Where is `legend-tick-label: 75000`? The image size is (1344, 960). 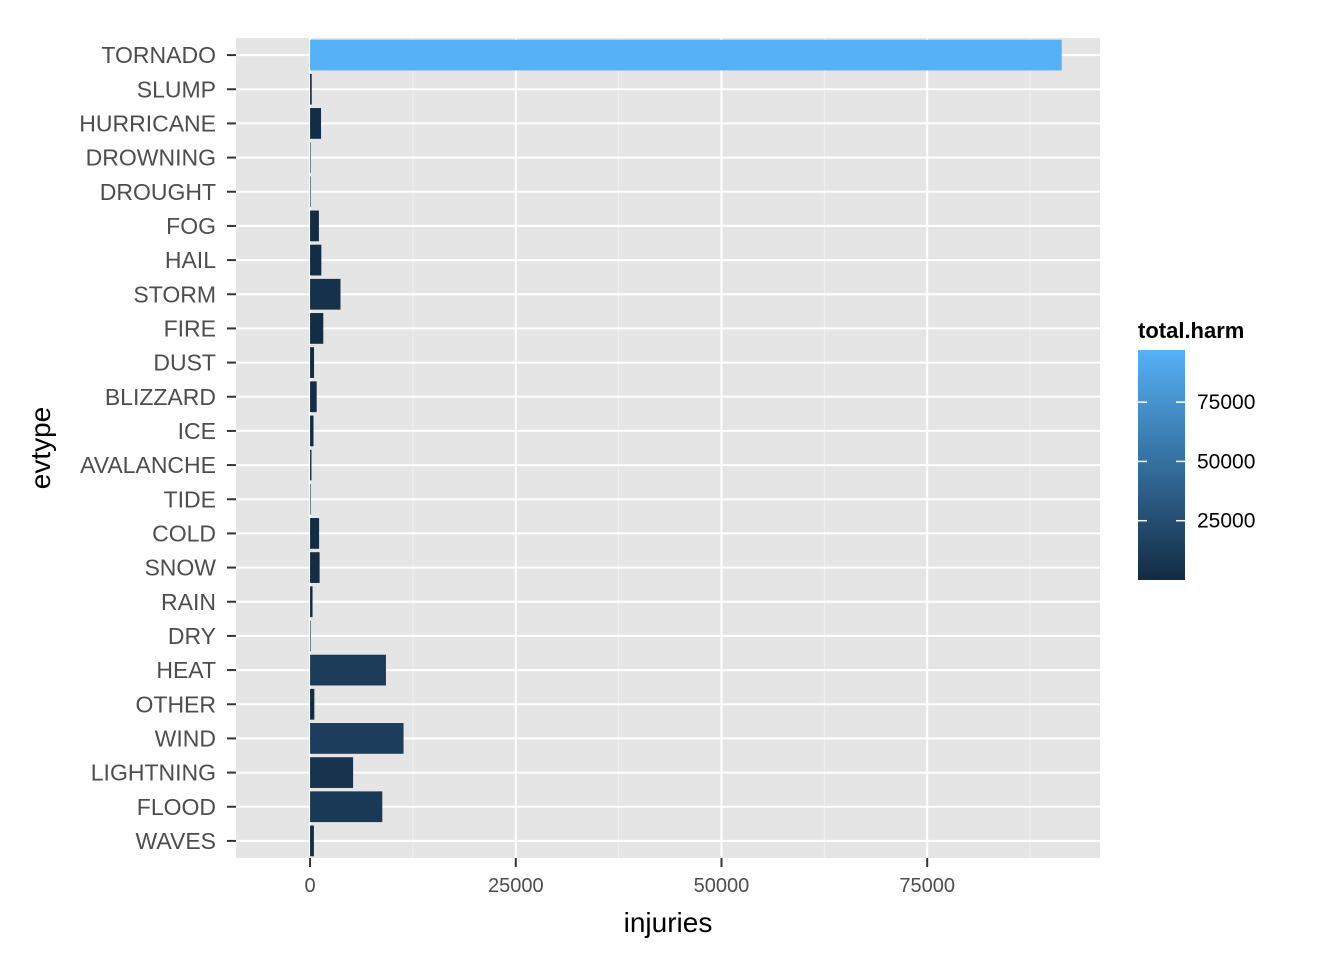
legend-tick-label: 75000 is located at coordinates (1226, 402).